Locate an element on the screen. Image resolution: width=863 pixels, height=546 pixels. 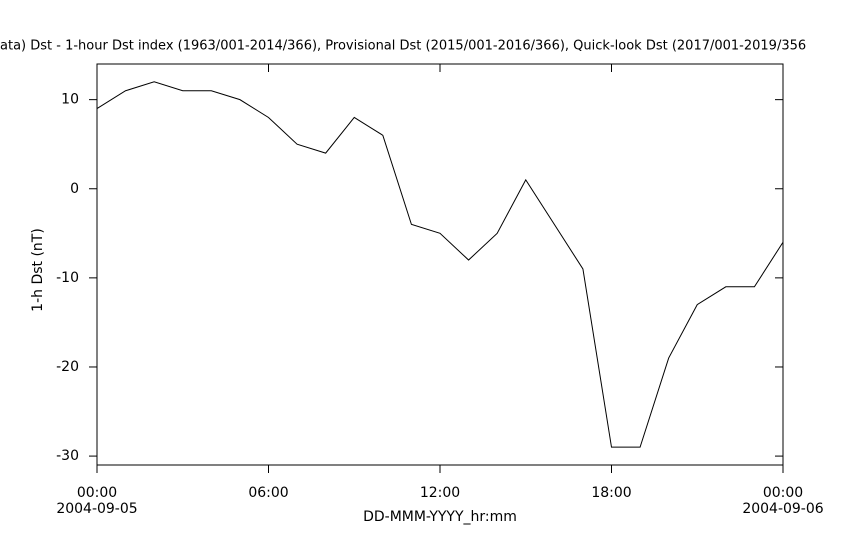
x-axis-label: DD-MMM-YYYY_hr:mm is located at coordinates (440, 517).